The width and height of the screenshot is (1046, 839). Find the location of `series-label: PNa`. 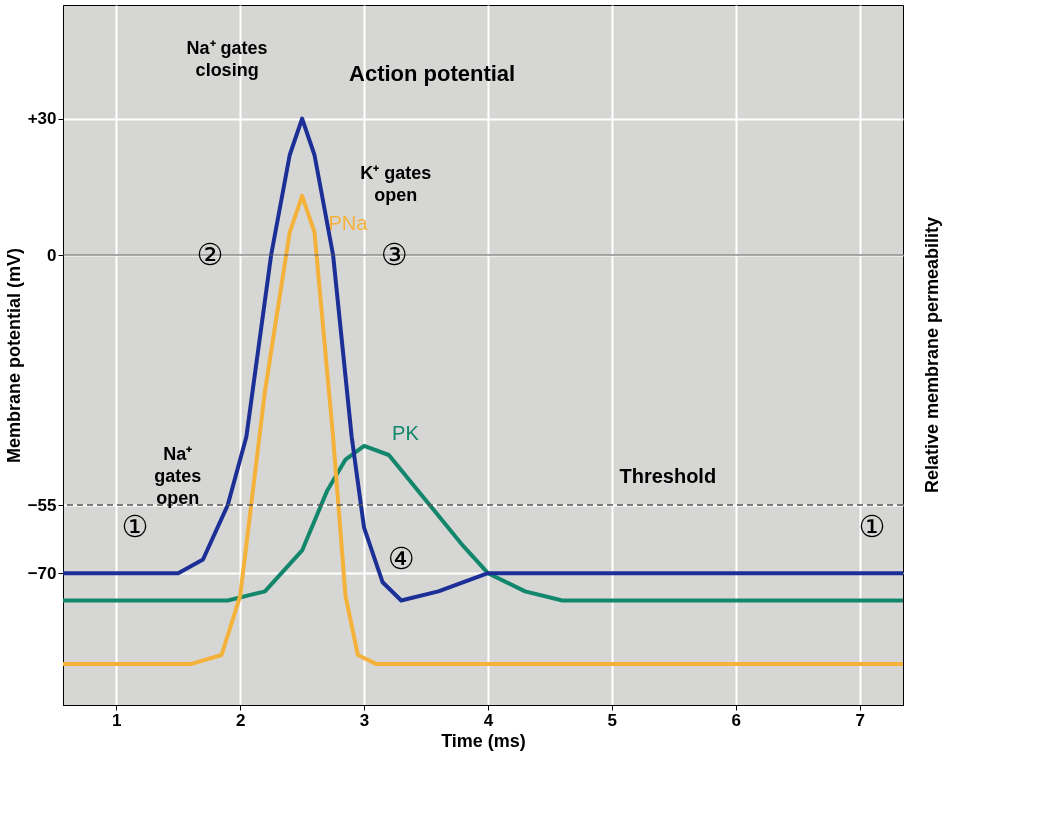

series-label: PNa is located at coordinates (348, 223).